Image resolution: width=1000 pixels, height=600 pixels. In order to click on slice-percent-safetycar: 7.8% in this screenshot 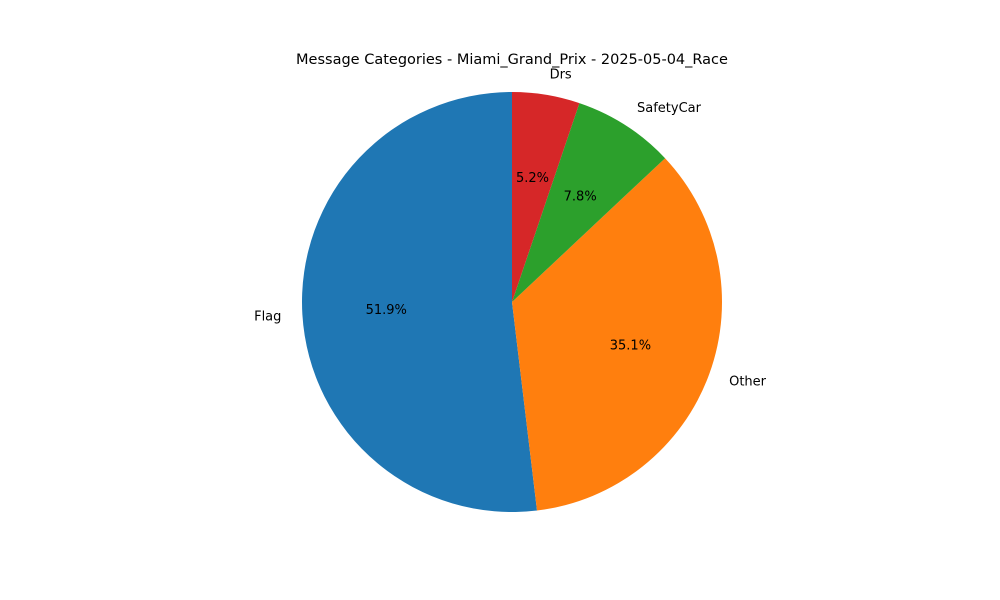, I will do `click(580, 197)`.